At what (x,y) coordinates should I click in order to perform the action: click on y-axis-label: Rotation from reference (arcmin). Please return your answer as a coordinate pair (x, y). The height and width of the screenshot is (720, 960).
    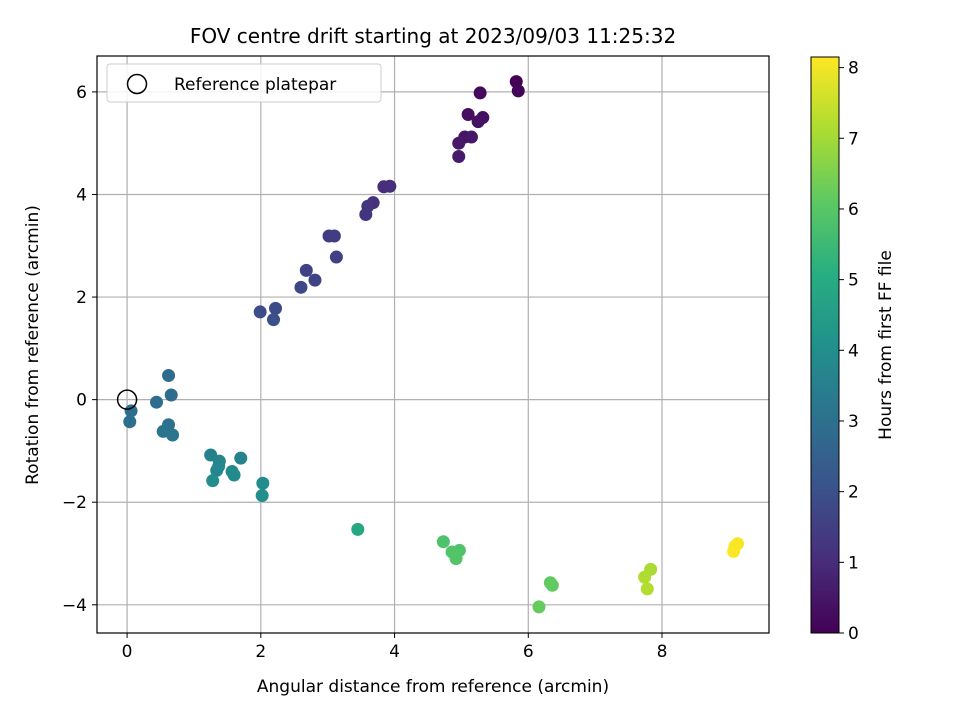
    Looking at the image, I should click on (33, 345).